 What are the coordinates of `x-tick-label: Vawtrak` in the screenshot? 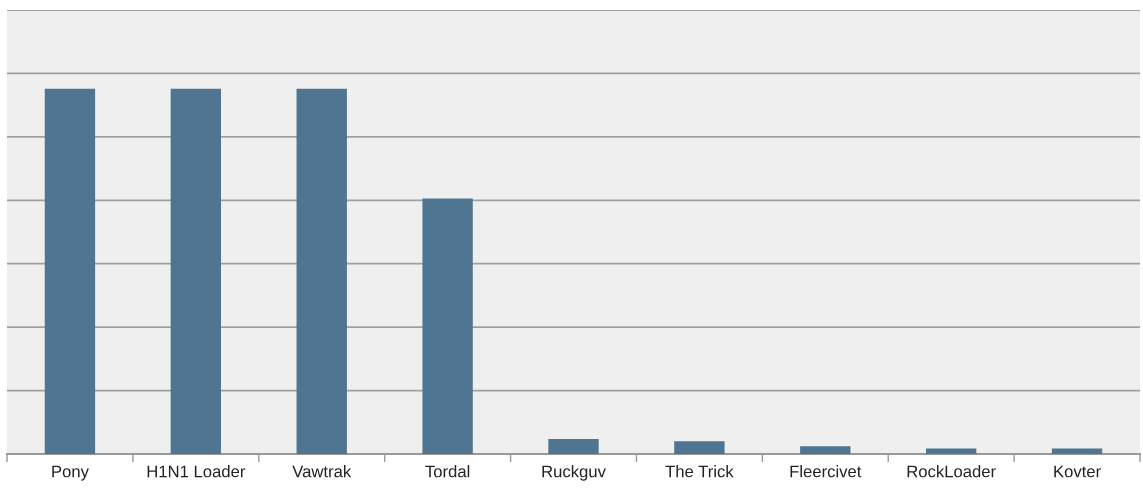 It's located at (322, 471).